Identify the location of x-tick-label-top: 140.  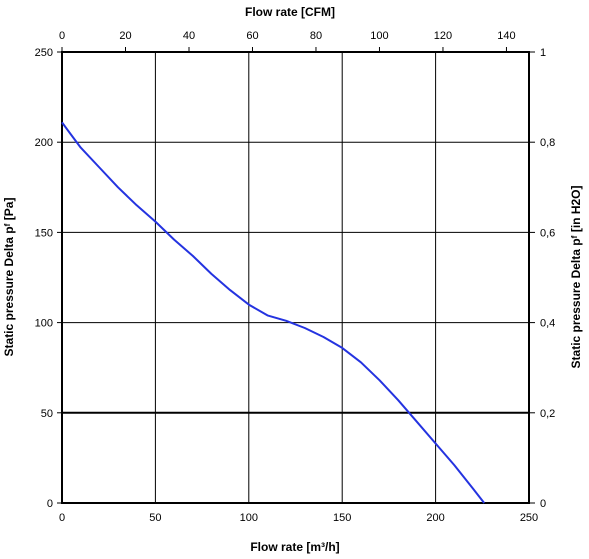
(506, 36).